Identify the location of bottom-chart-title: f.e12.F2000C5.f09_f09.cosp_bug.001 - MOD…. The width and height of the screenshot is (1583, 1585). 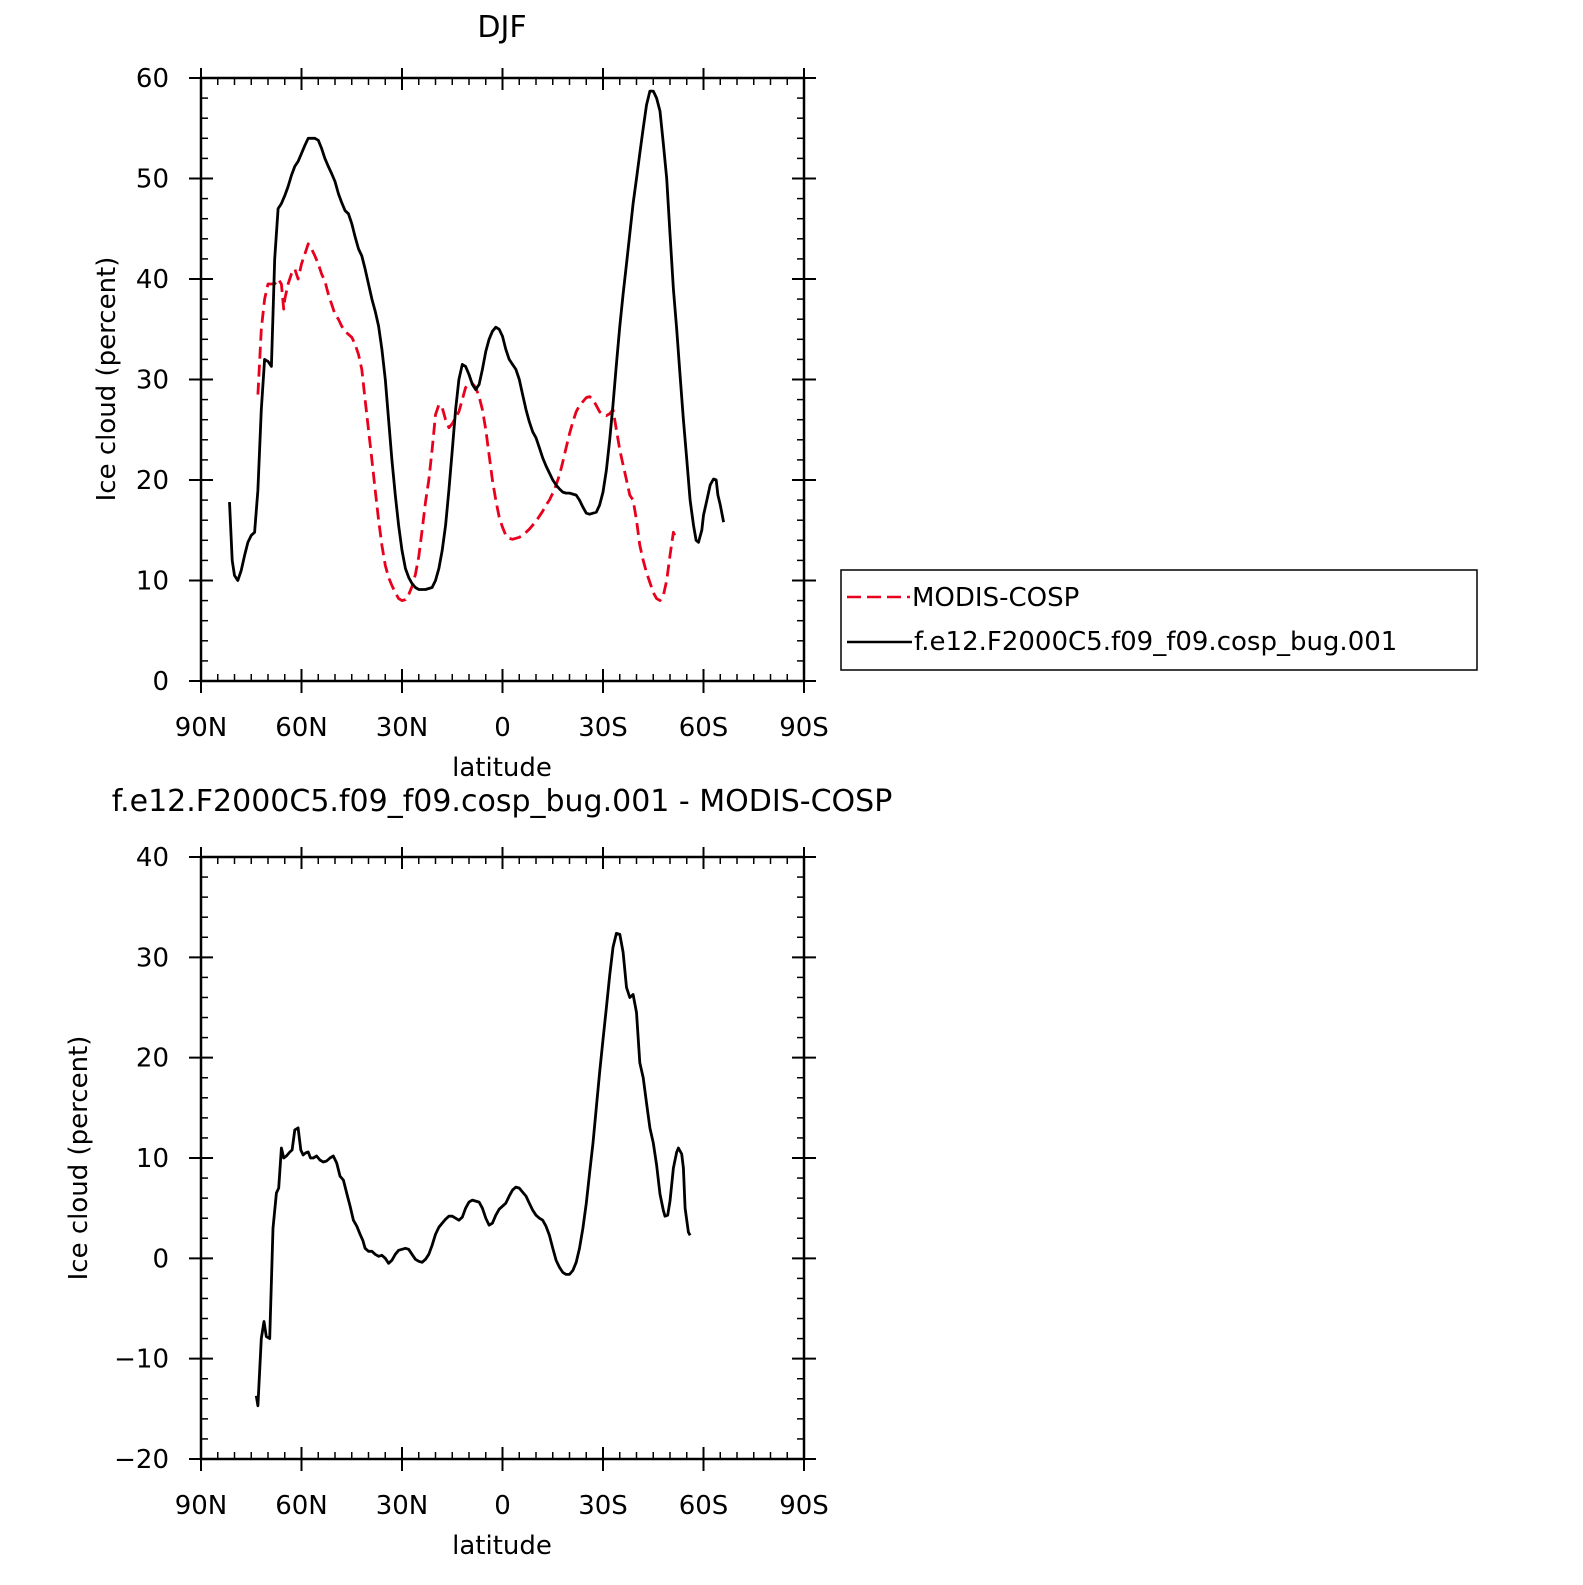
(502, 801).